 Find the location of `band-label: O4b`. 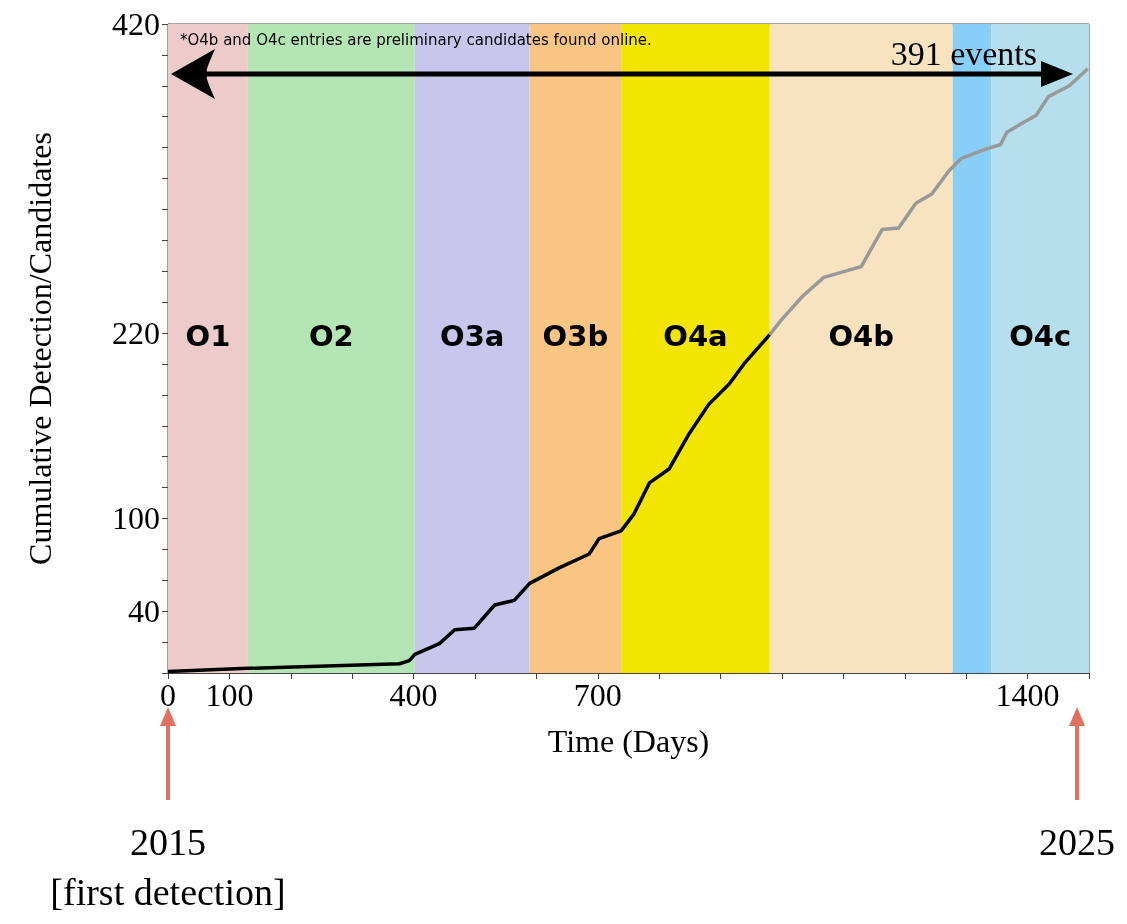

band-label: O4b is located at coordinates (861, 335).